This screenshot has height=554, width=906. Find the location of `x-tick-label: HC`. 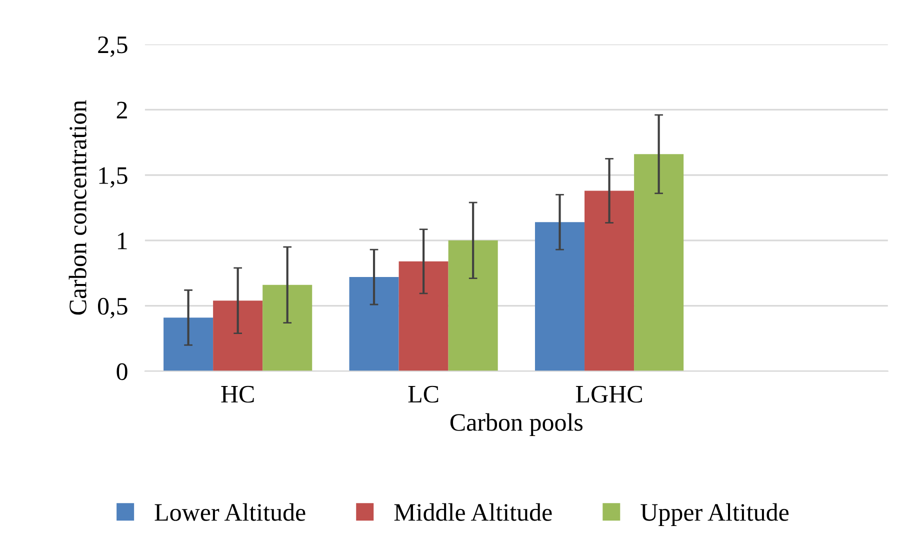

x-tick-label: HC is located at coordinates (237, 394).